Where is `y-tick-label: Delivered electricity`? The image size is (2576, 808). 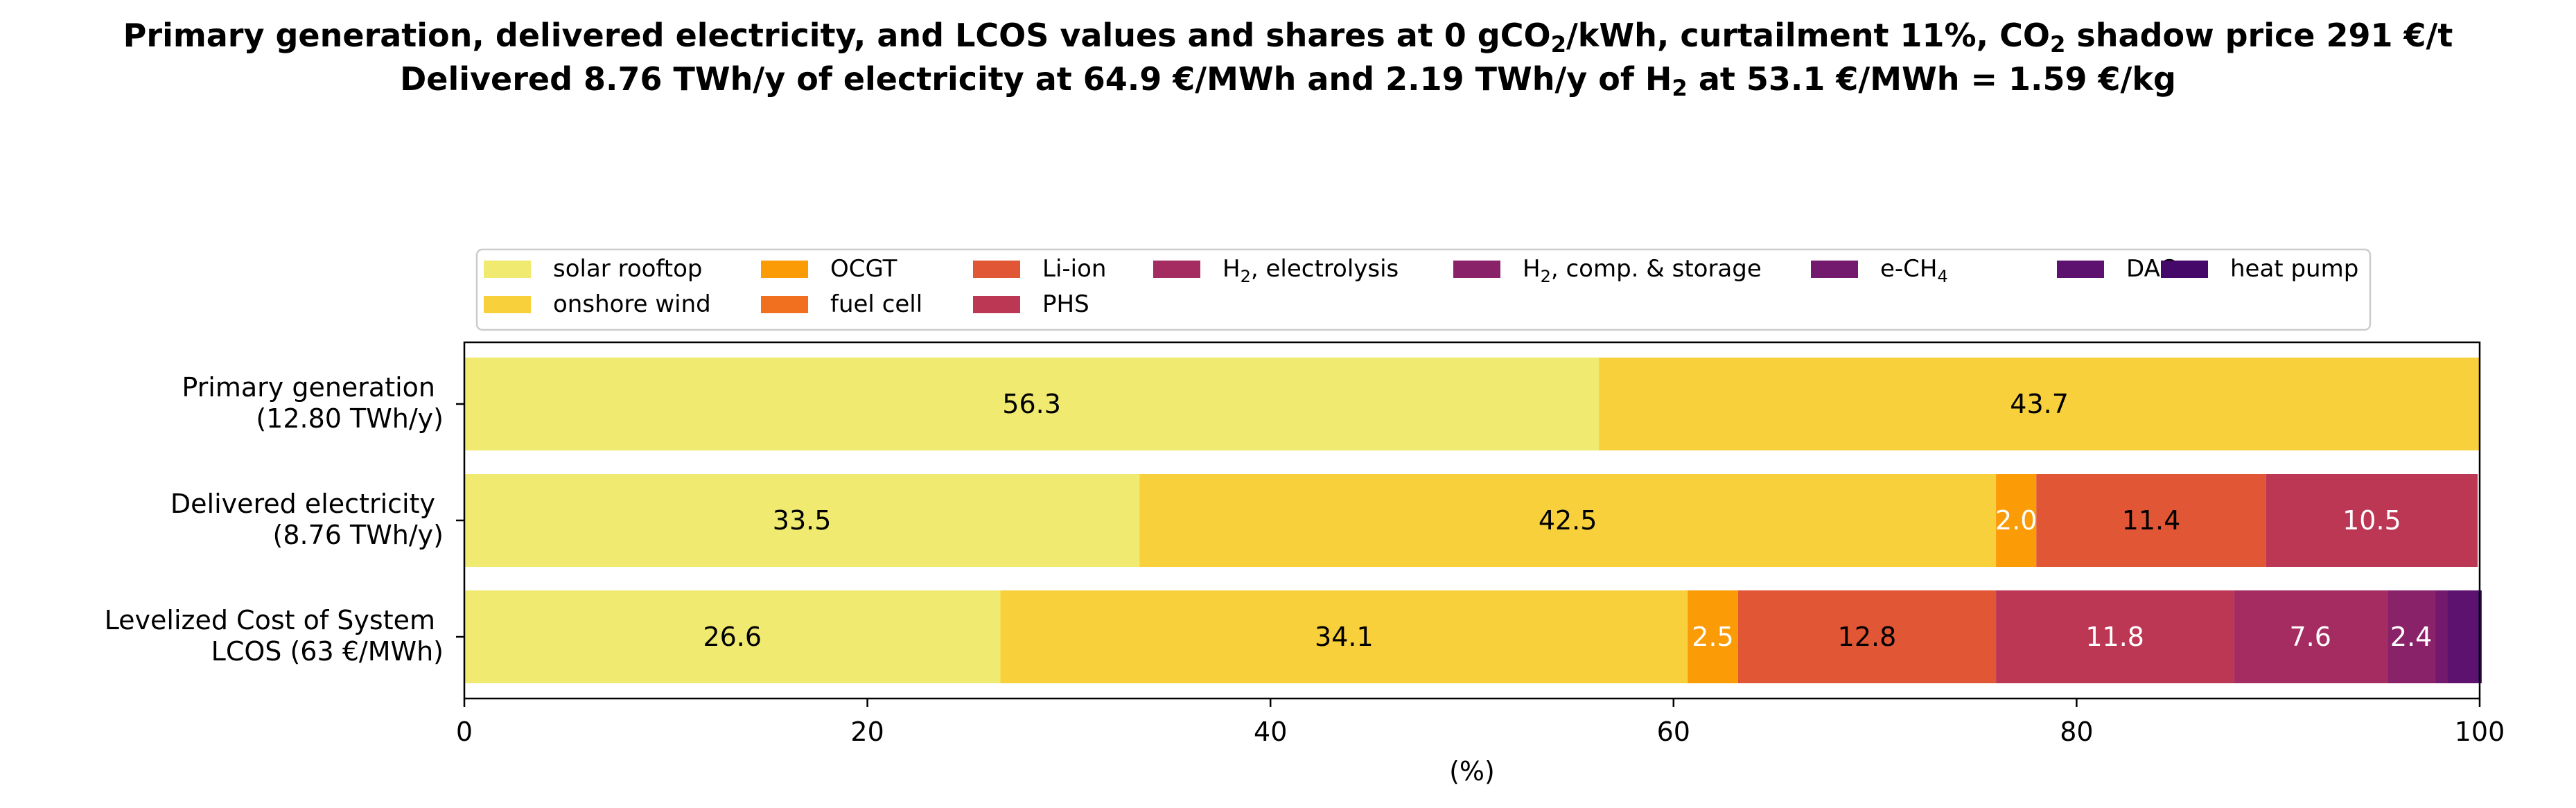 y-tick-label: Delivered electricity is located at coordinates (302, 504).